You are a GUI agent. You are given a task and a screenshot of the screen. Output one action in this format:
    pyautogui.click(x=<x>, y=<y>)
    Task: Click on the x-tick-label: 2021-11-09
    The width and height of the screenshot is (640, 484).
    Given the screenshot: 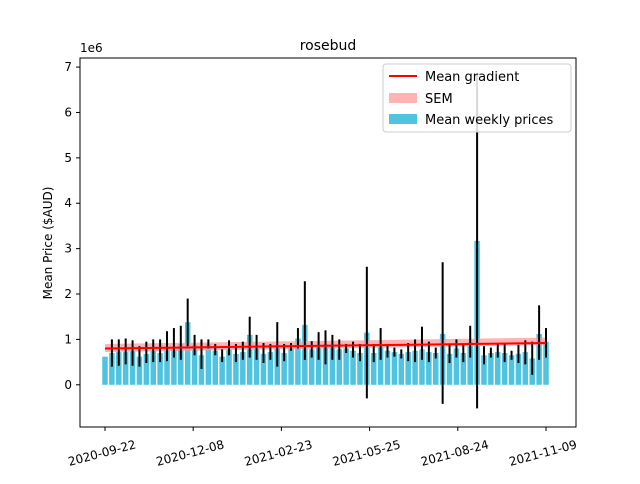 What is the action you would take?
    pyautogui.click(x=542, y=453)
    